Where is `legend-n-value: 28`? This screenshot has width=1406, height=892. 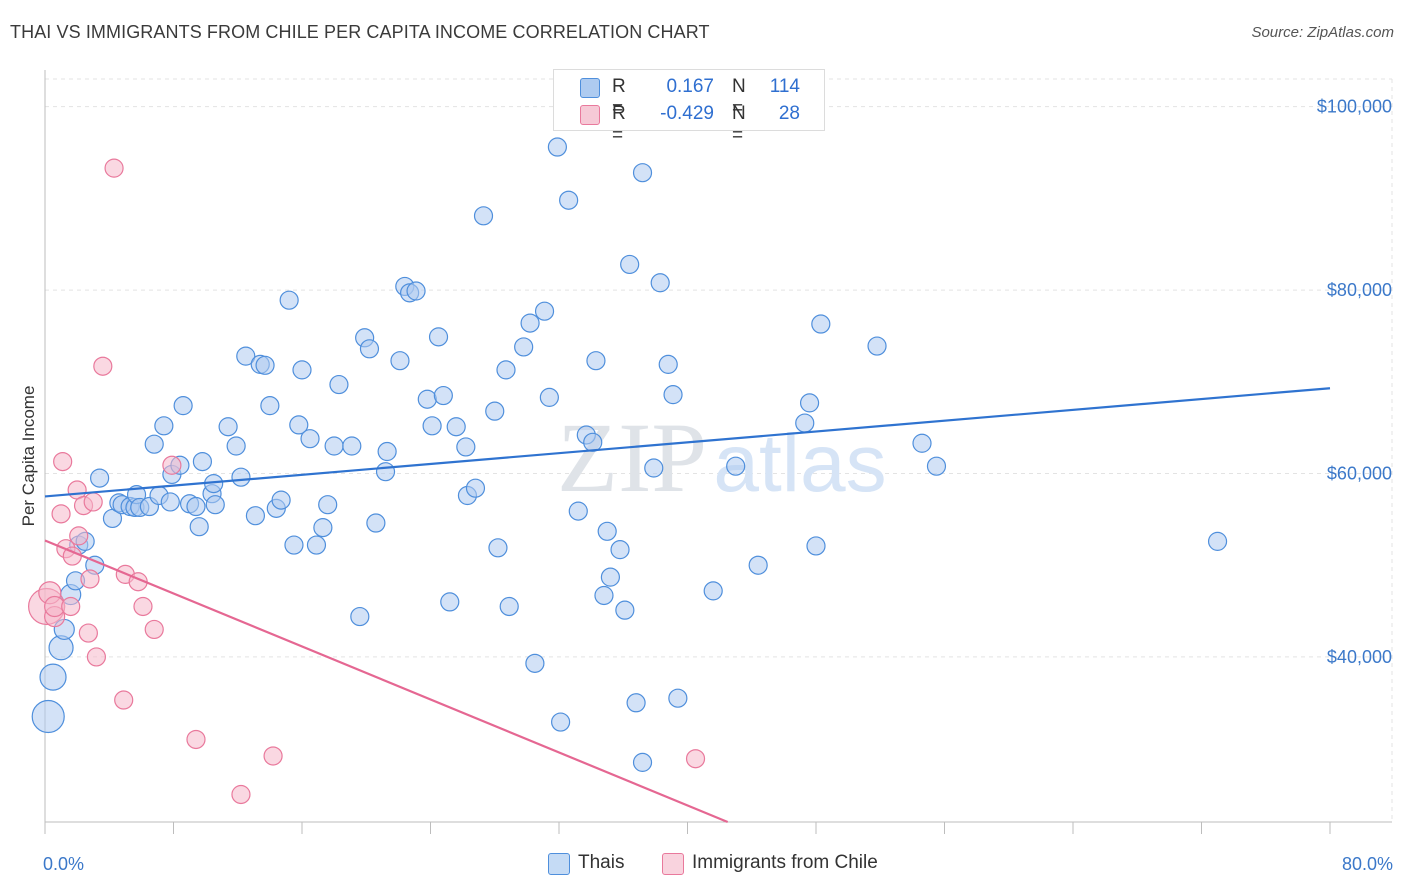
legend-n-value: 28 is located at coordinates (789, 113).